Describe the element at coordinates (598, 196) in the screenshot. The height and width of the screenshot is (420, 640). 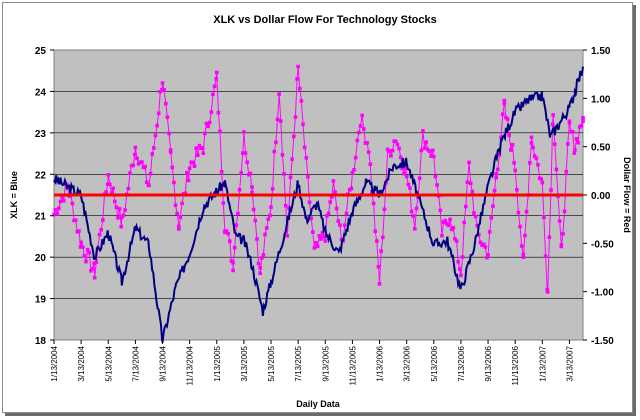
I see `right-axis-ticks: -1.50 -1.00 -0.50 0.00 0.50 1.00 1.50` at that location.